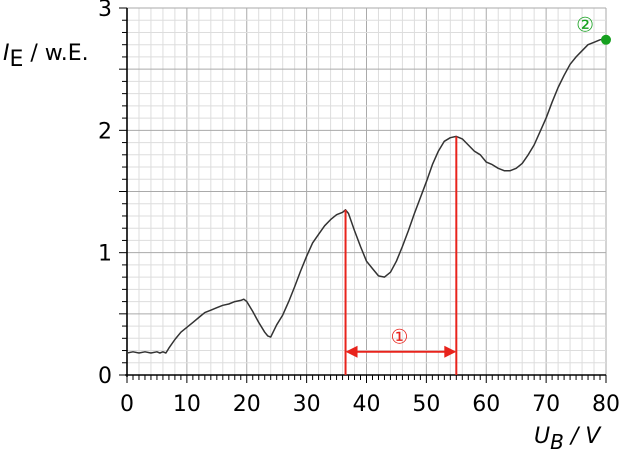  I want to click on x-tick-label: 30, so click(307, 404).